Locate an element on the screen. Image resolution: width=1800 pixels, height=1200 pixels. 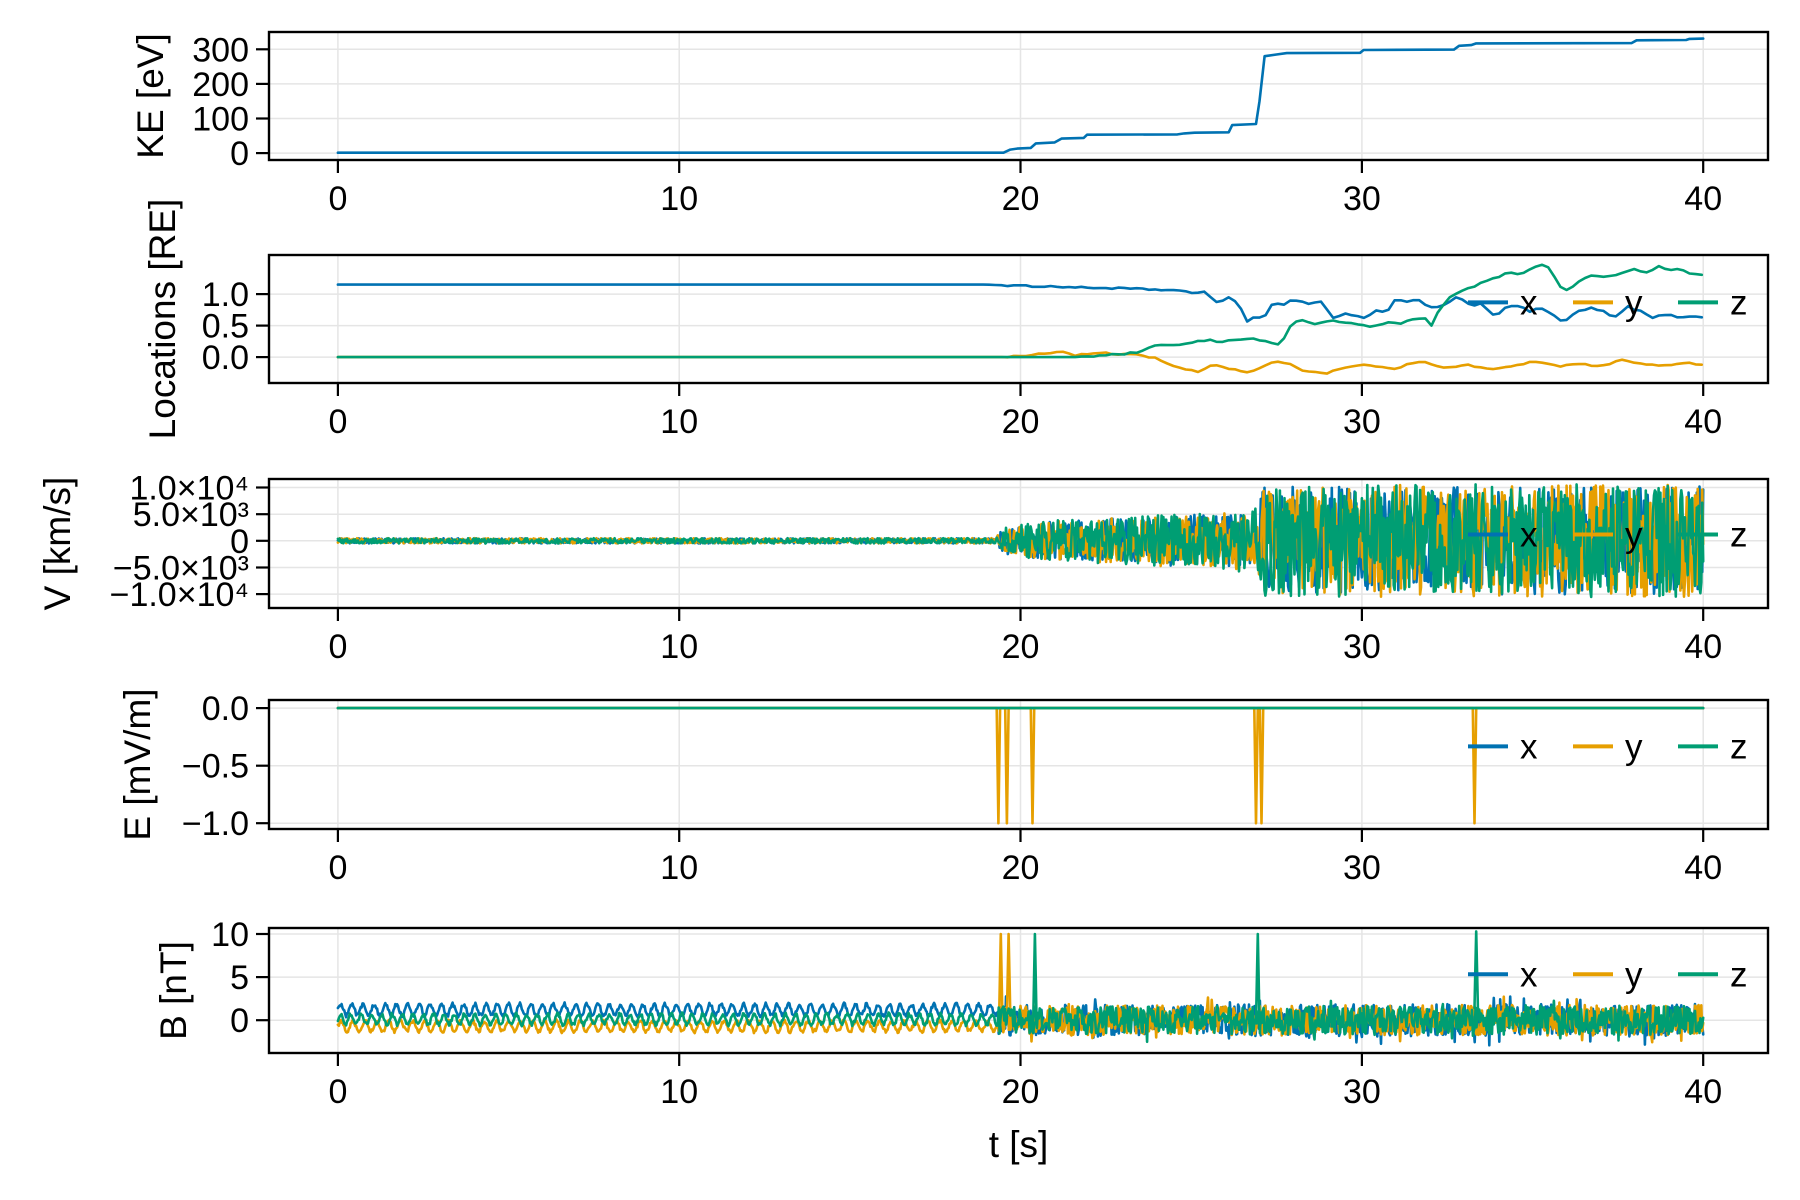
y-tick-label: 5.0×10³ is located at coordinates (191, 515).